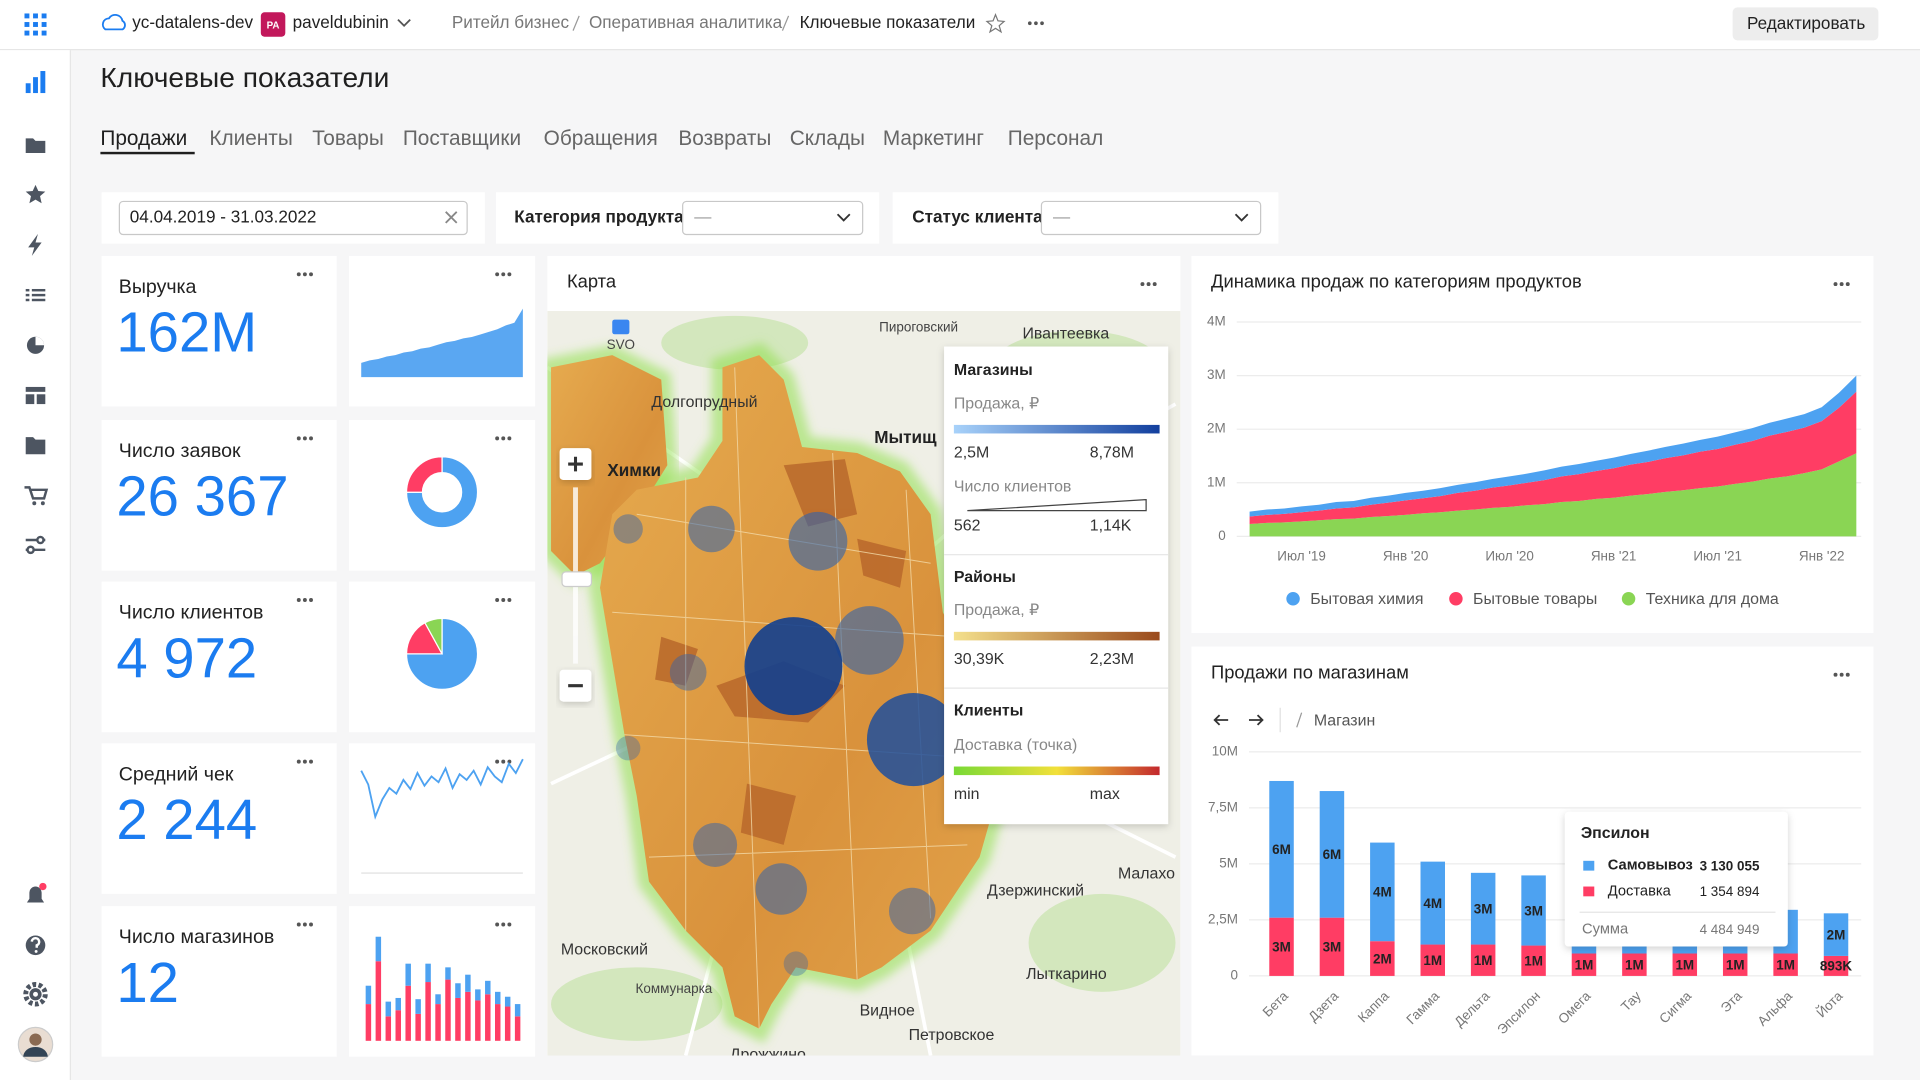 This screenshot has height=1080, width=1920. Describe the element at coordinates (451, 217) in the screenshot. I see `clear-button` at that location.